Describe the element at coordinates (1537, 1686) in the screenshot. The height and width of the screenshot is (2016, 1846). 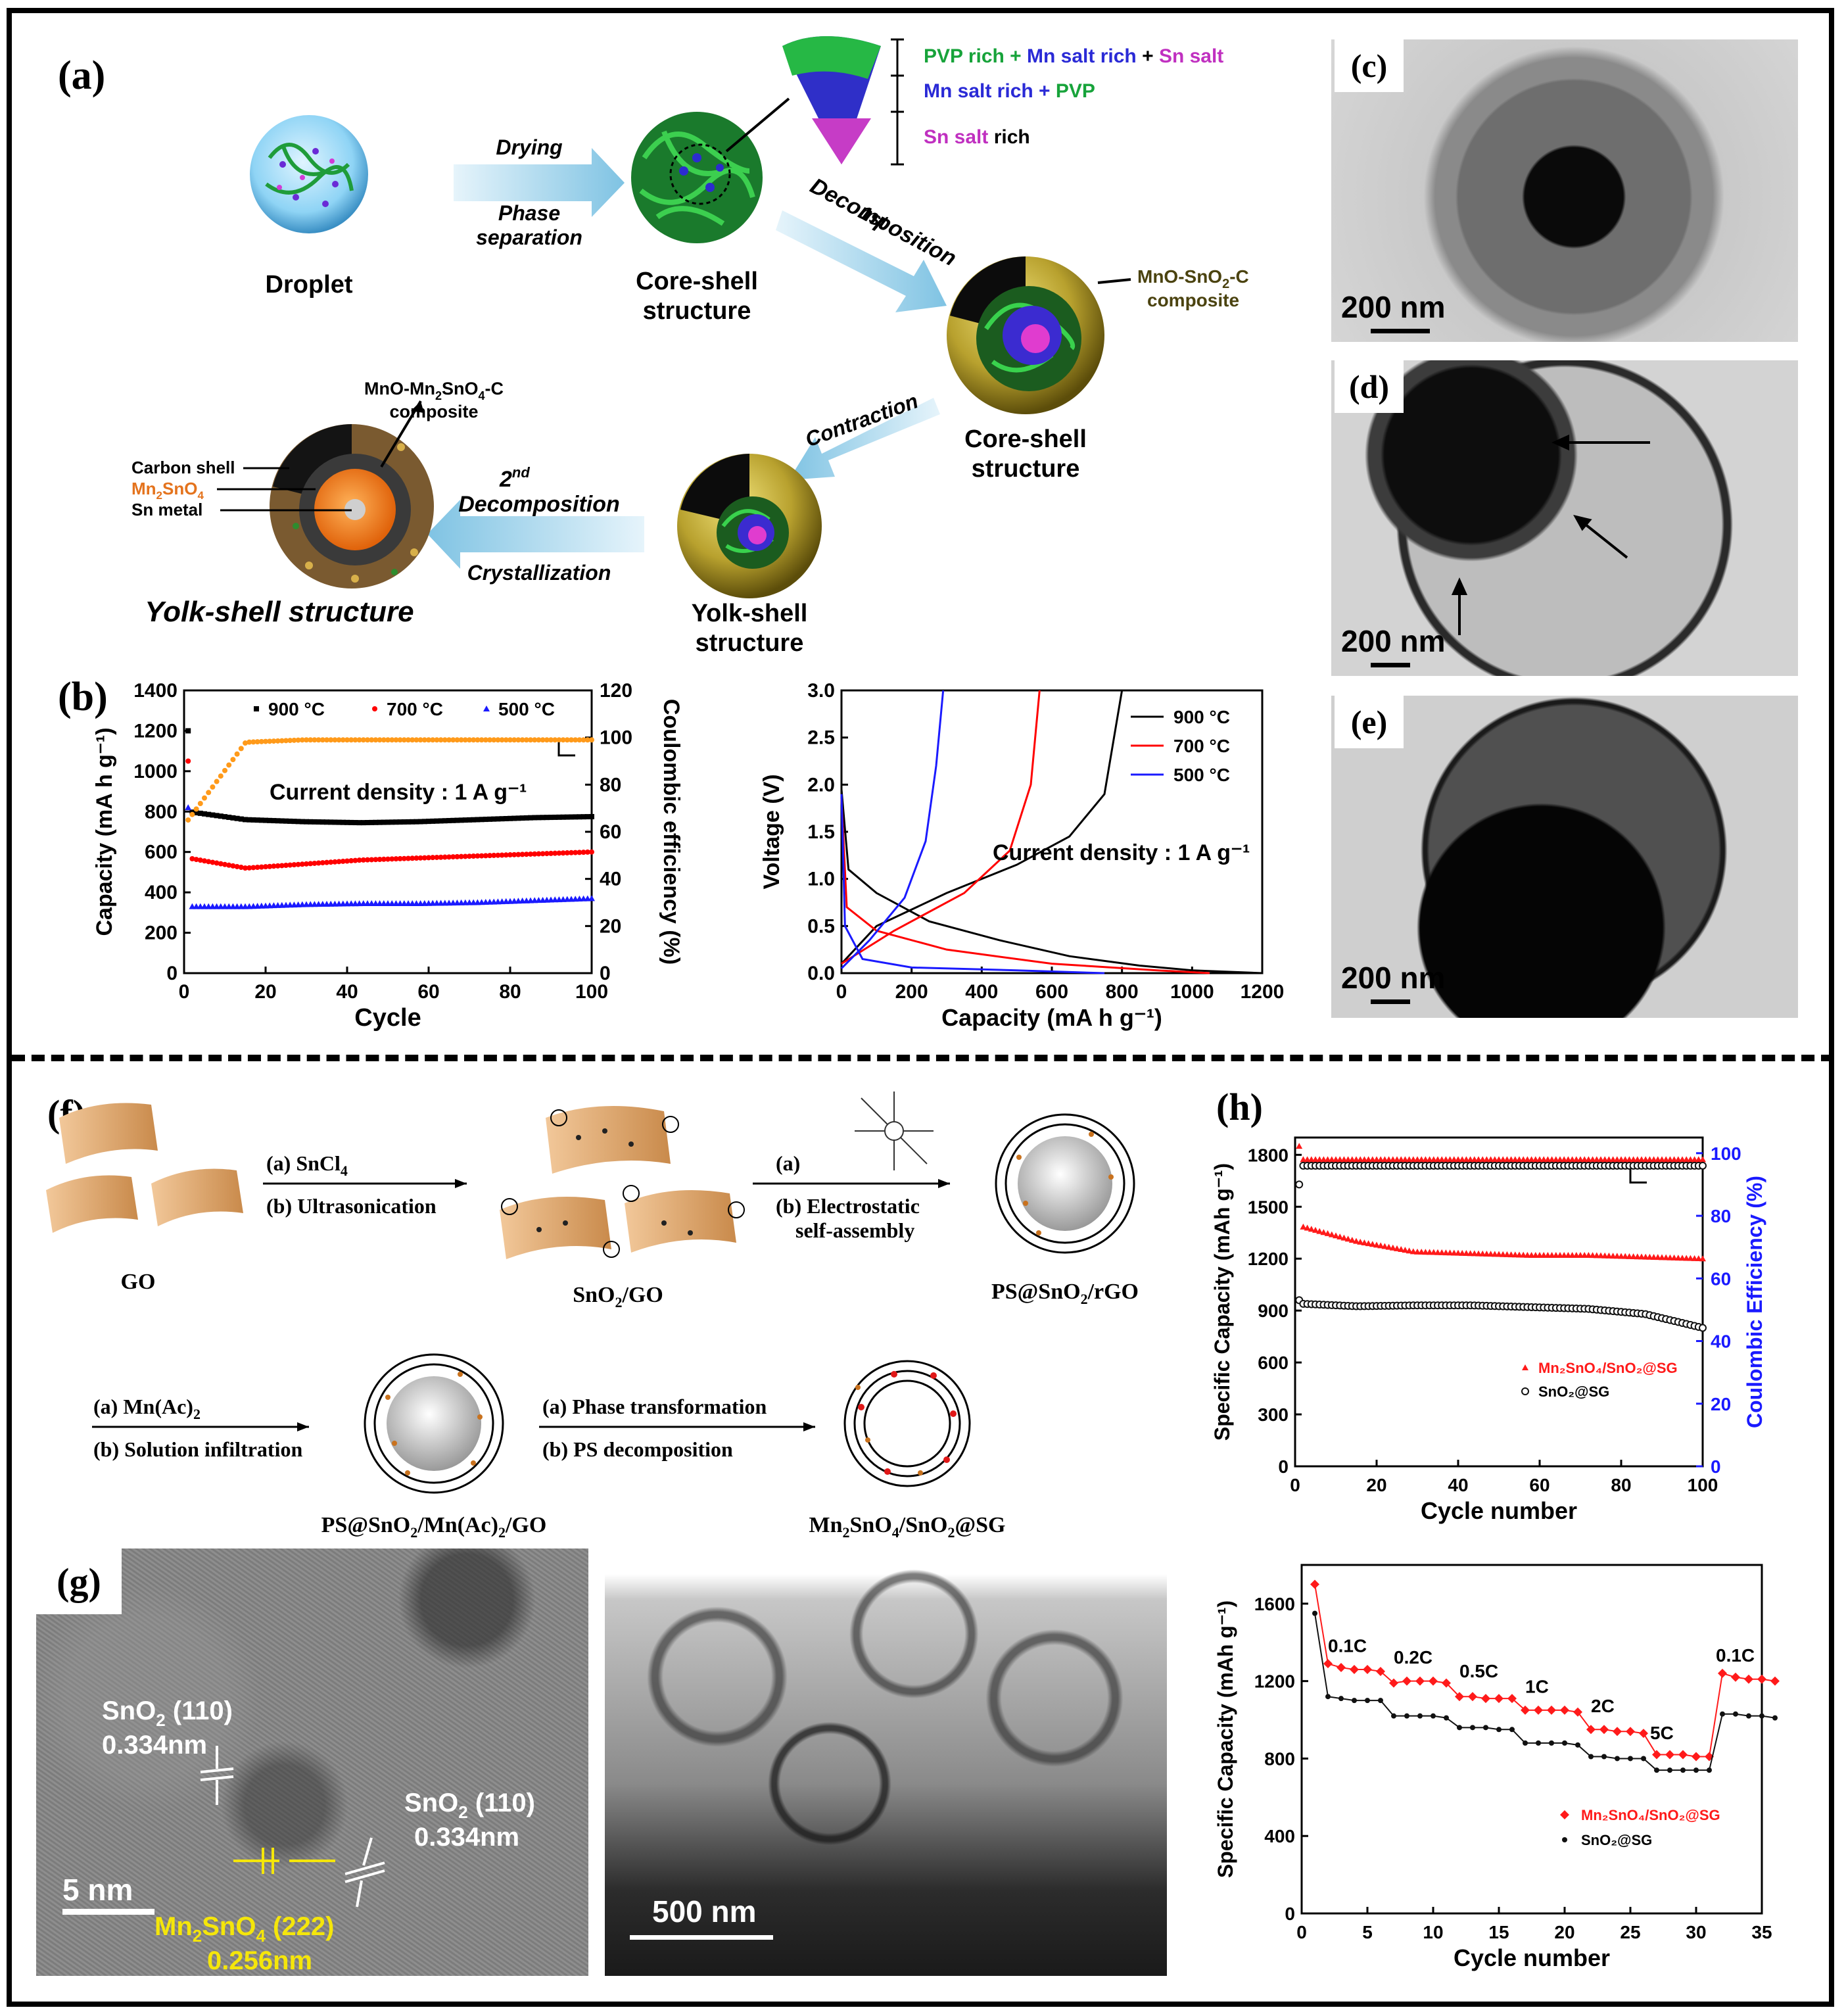
I see `rate-label: 1C` at that location.